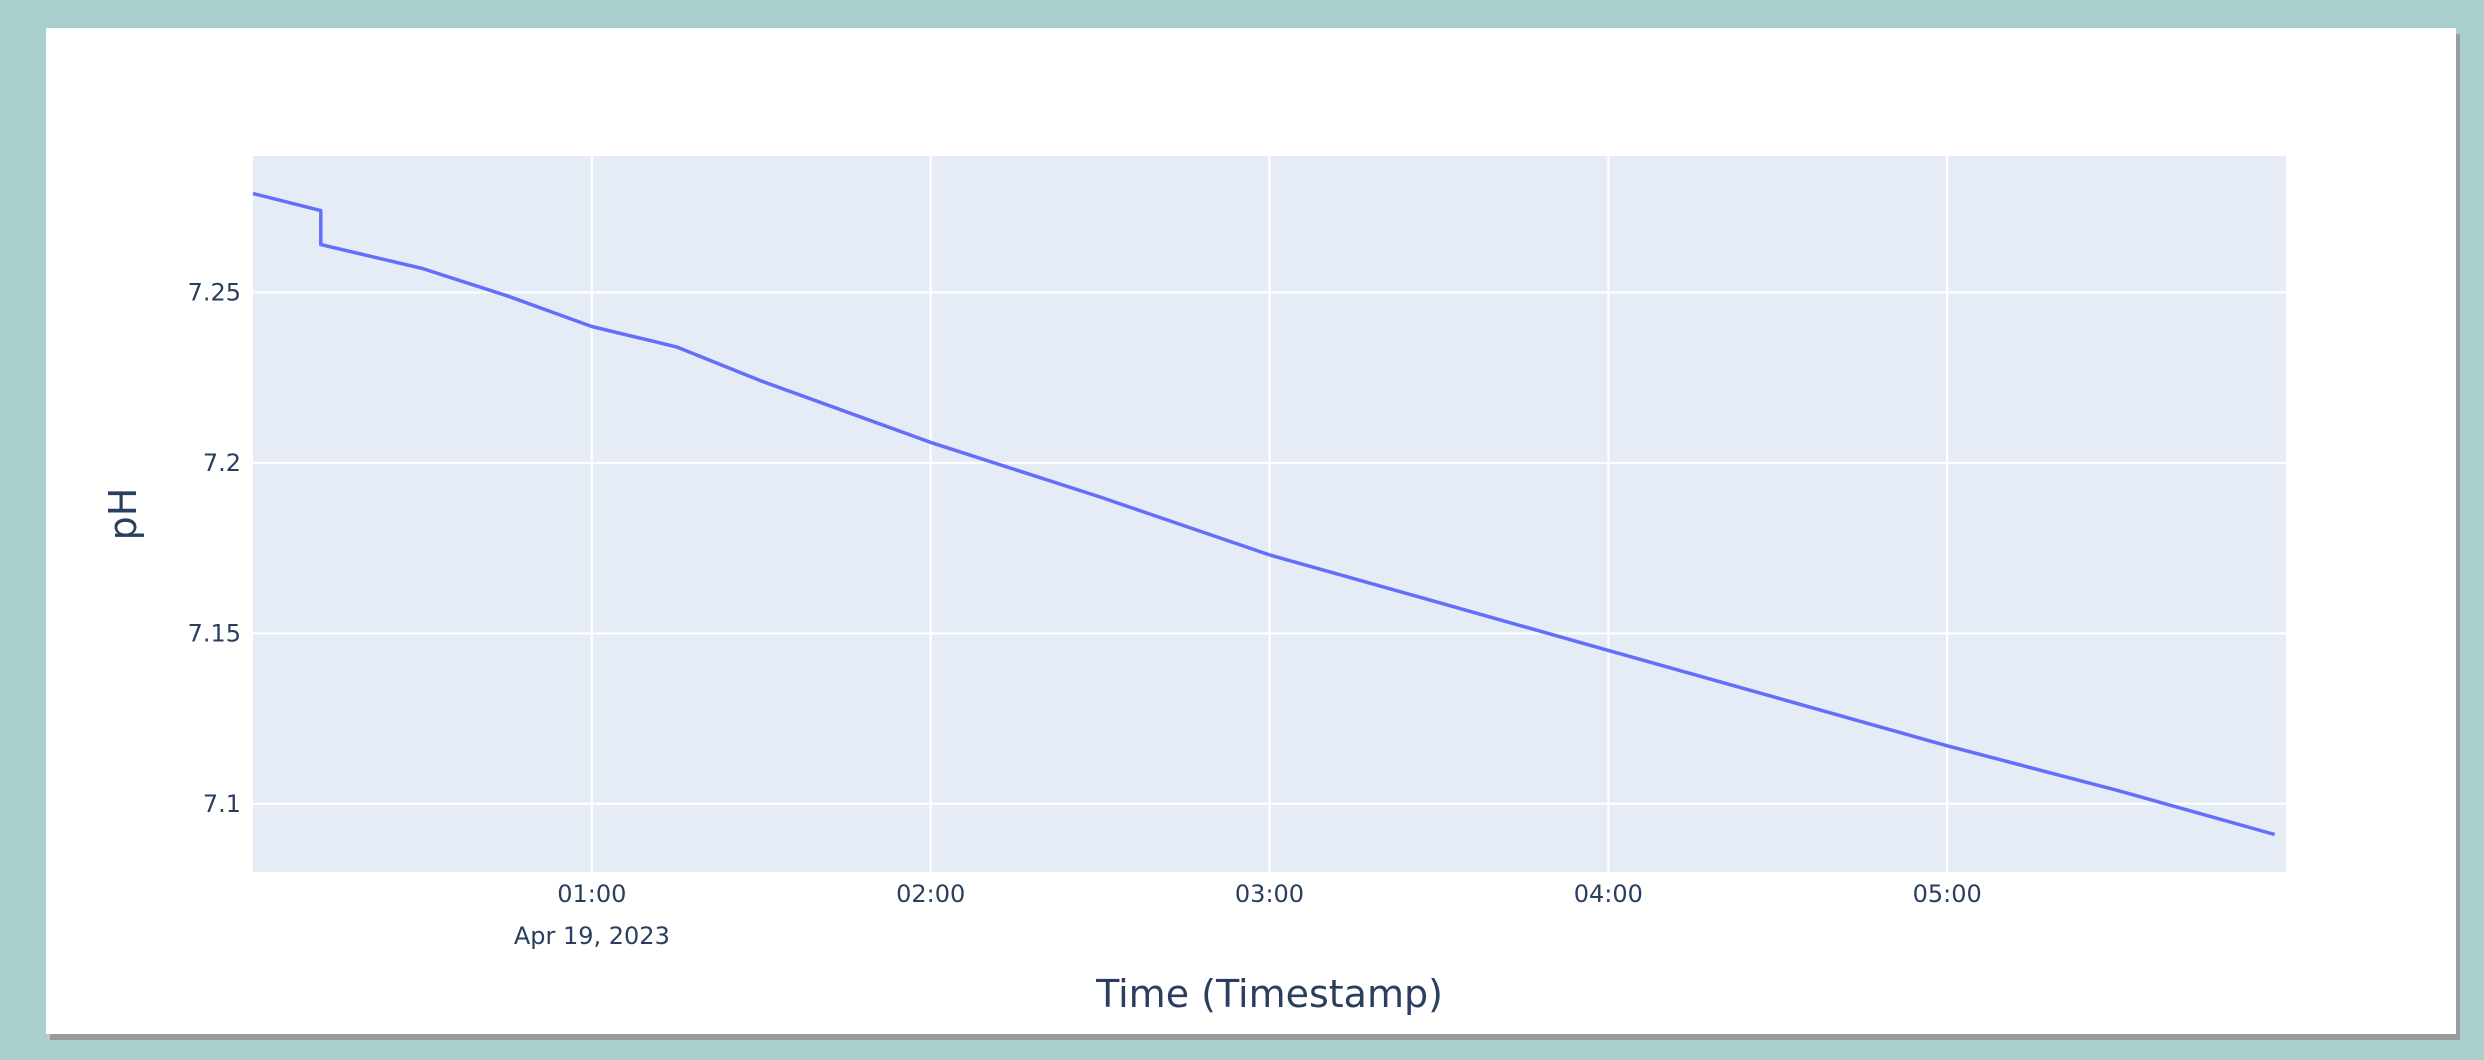 This screenshot has width=2484, height=1060. Describe the element at coordinates (1947, 894) in the screenshot. I see `x-tick-label: 05:00` at that location.